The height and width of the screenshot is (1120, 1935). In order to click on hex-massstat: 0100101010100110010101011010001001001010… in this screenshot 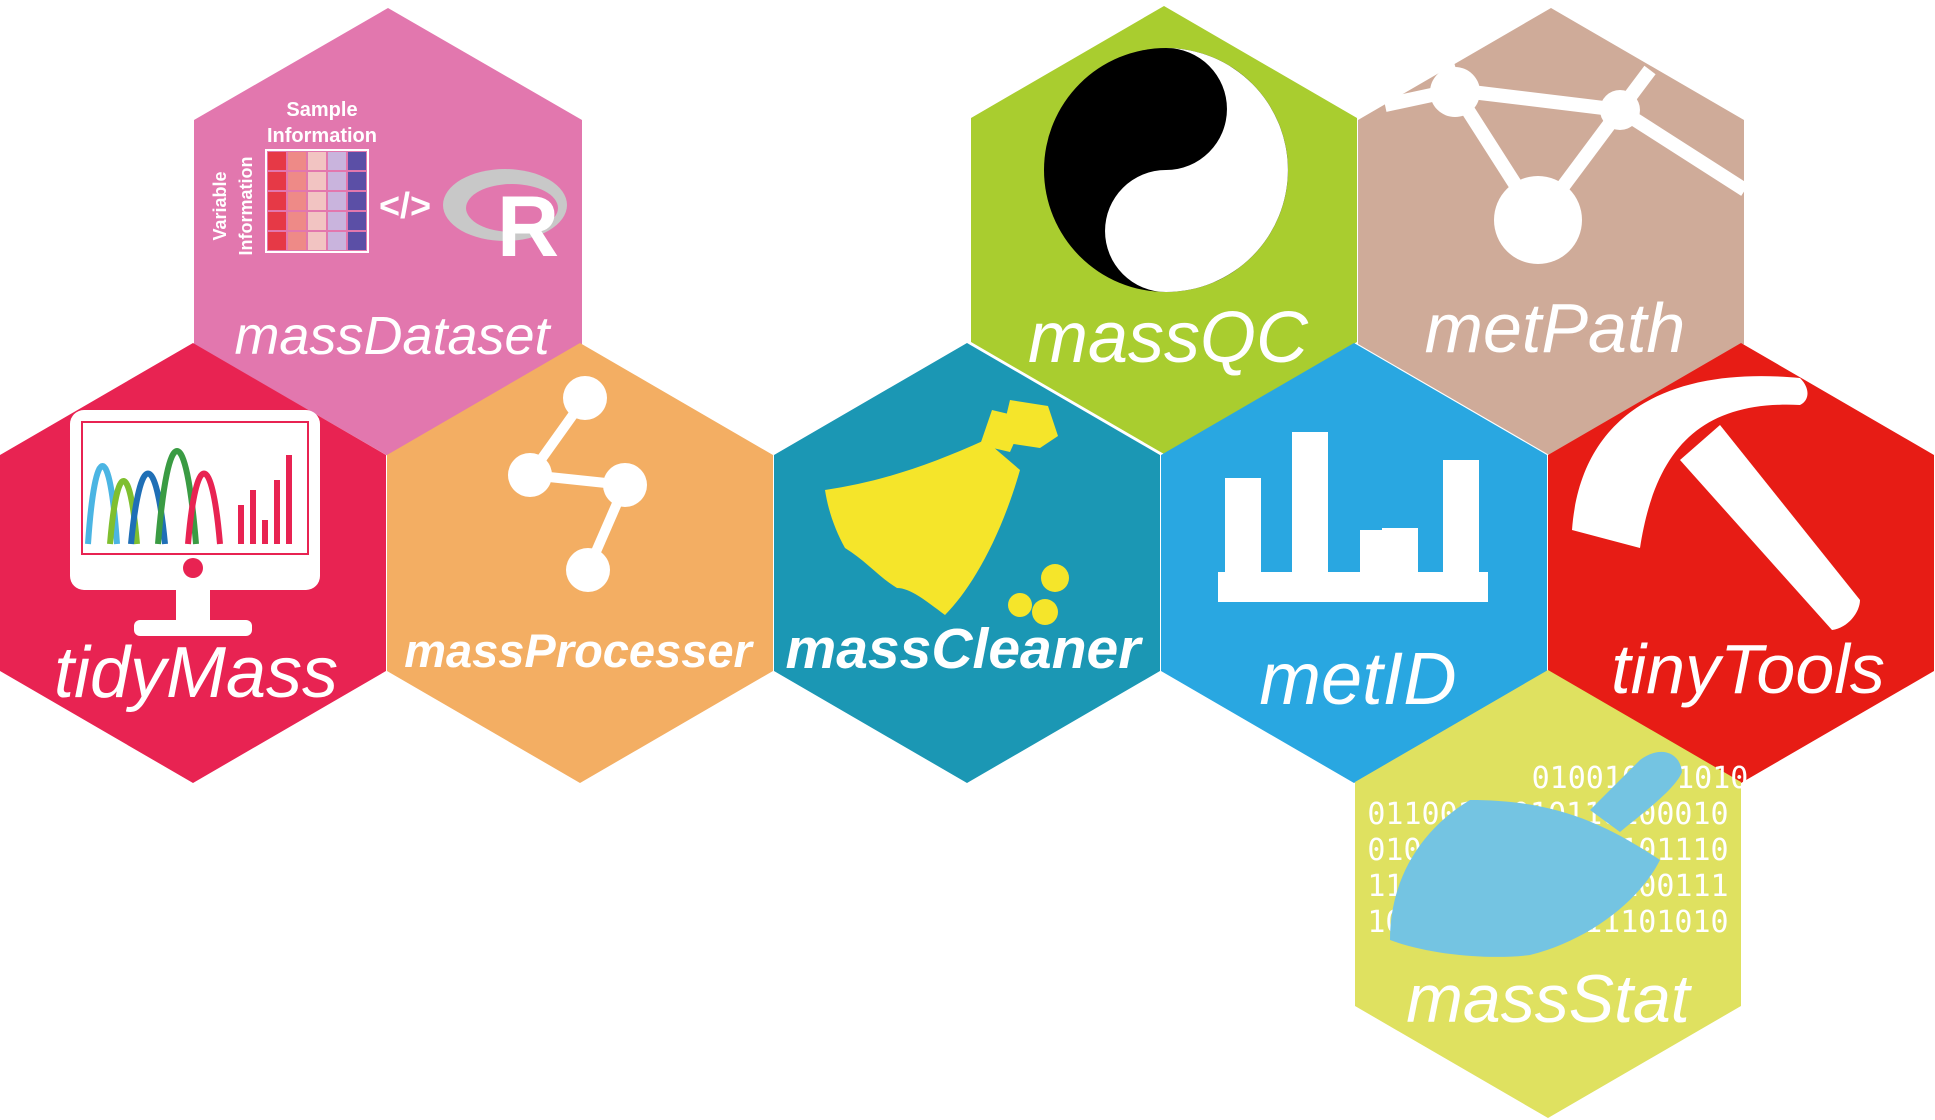, I will do `click(1551, 894)`.